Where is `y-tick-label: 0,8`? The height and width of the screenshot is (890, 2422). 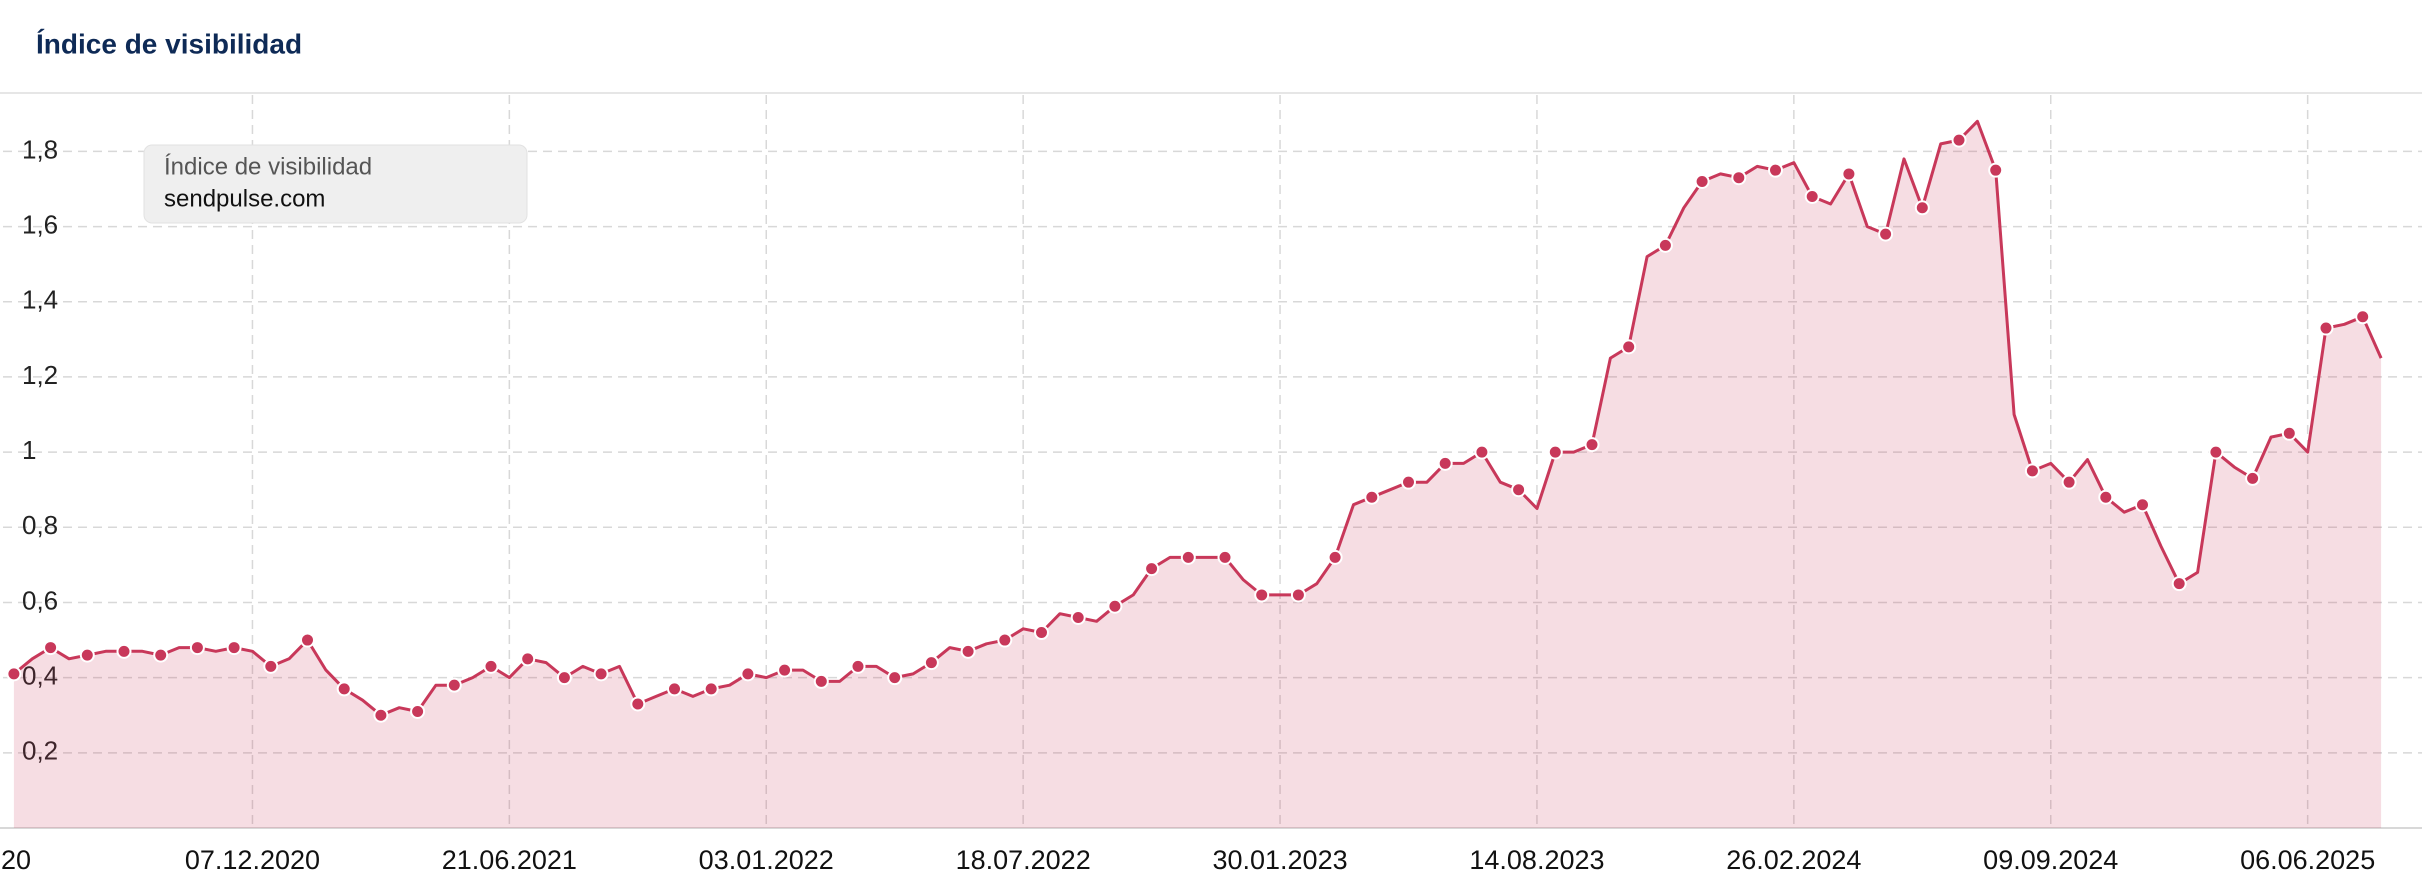 y-tick-label: 0,8 is located at coordinates (40, 525).